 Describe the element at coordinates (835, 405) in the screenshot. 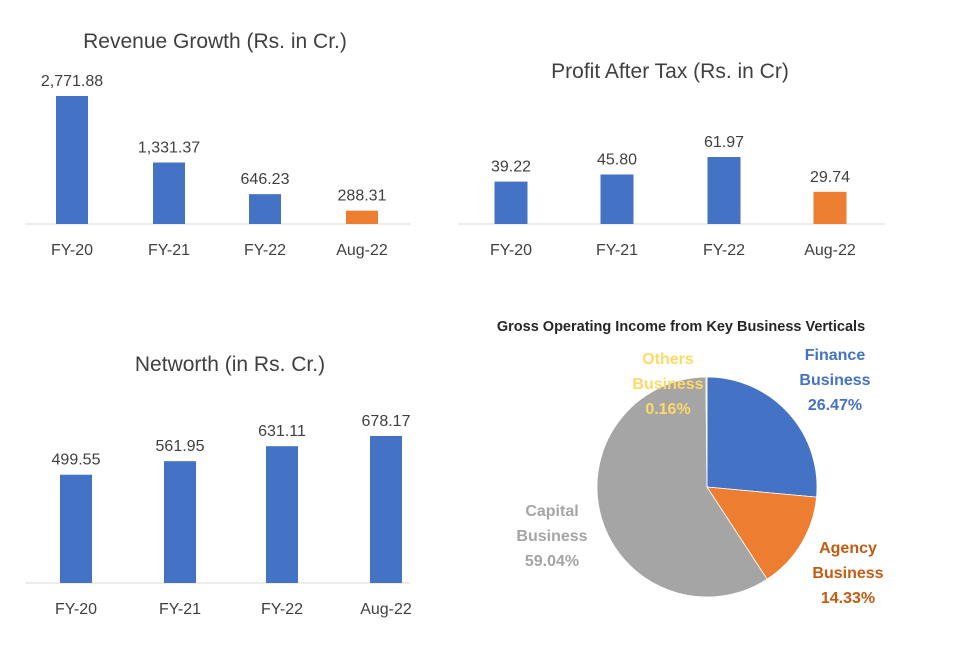

I see `slice-percent-label: 26.47%` at that location.